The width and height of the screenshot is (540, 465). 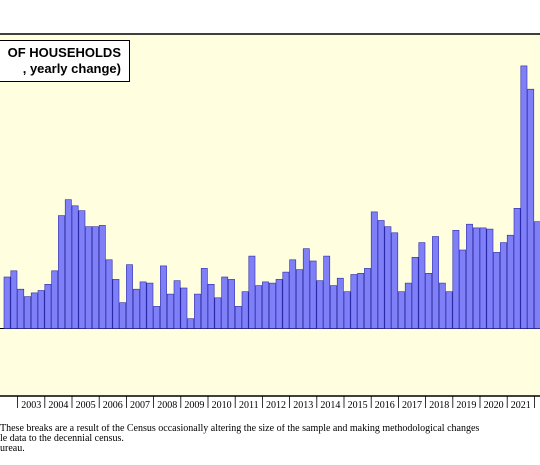 I want to click on x-tick-label: 2009, so click(x=194, y=405).